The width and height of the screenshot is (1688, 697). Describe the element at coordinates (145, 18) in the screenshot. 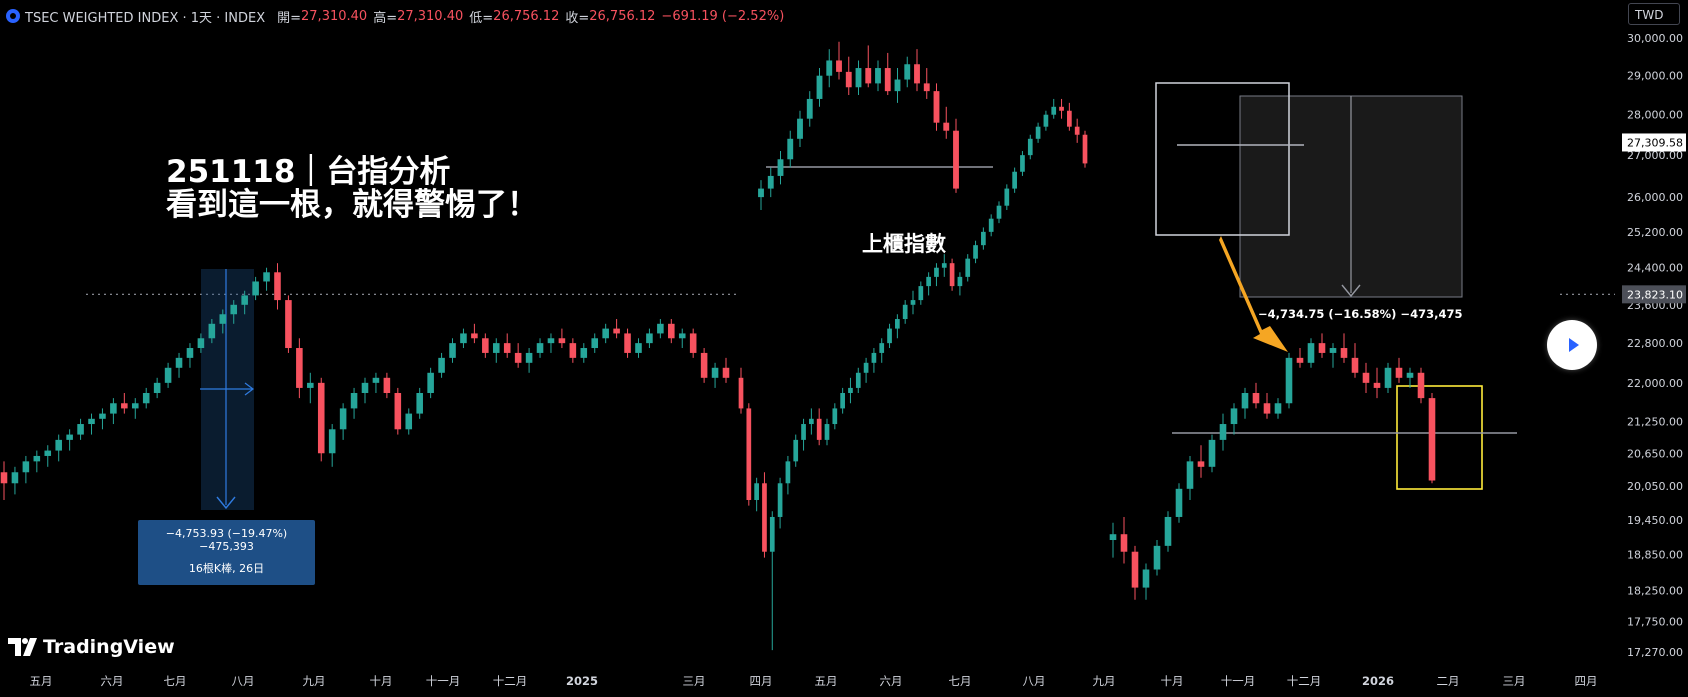

I see `symbol-title: TSEC WEIGHTED INDEX · 1天 · INDEX` at that location.